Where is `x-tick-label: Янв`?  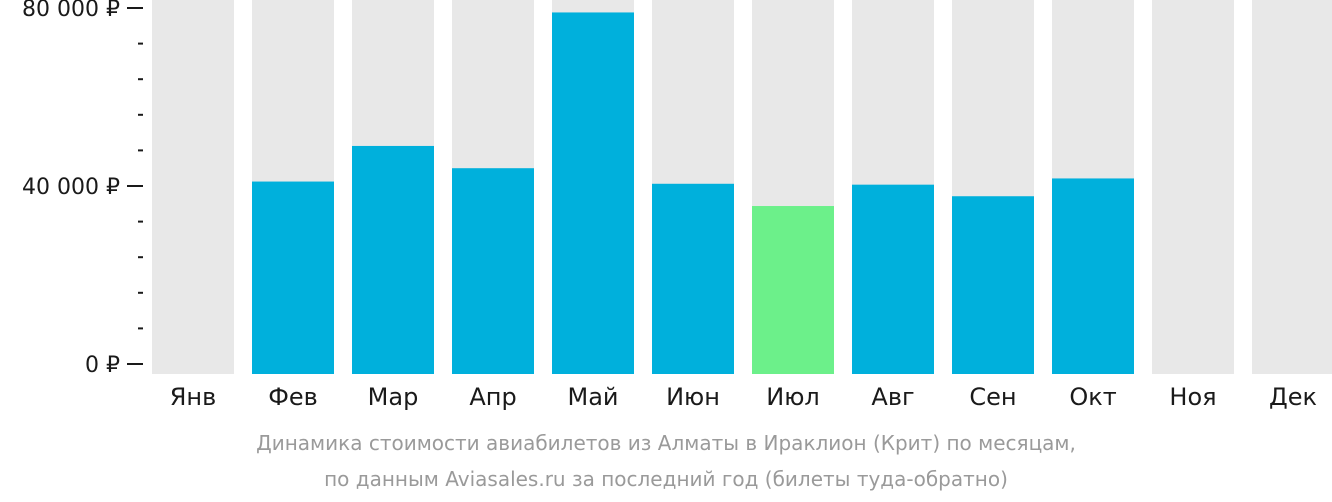
x-tick-label: Янв is located at coordinates (193, 397).